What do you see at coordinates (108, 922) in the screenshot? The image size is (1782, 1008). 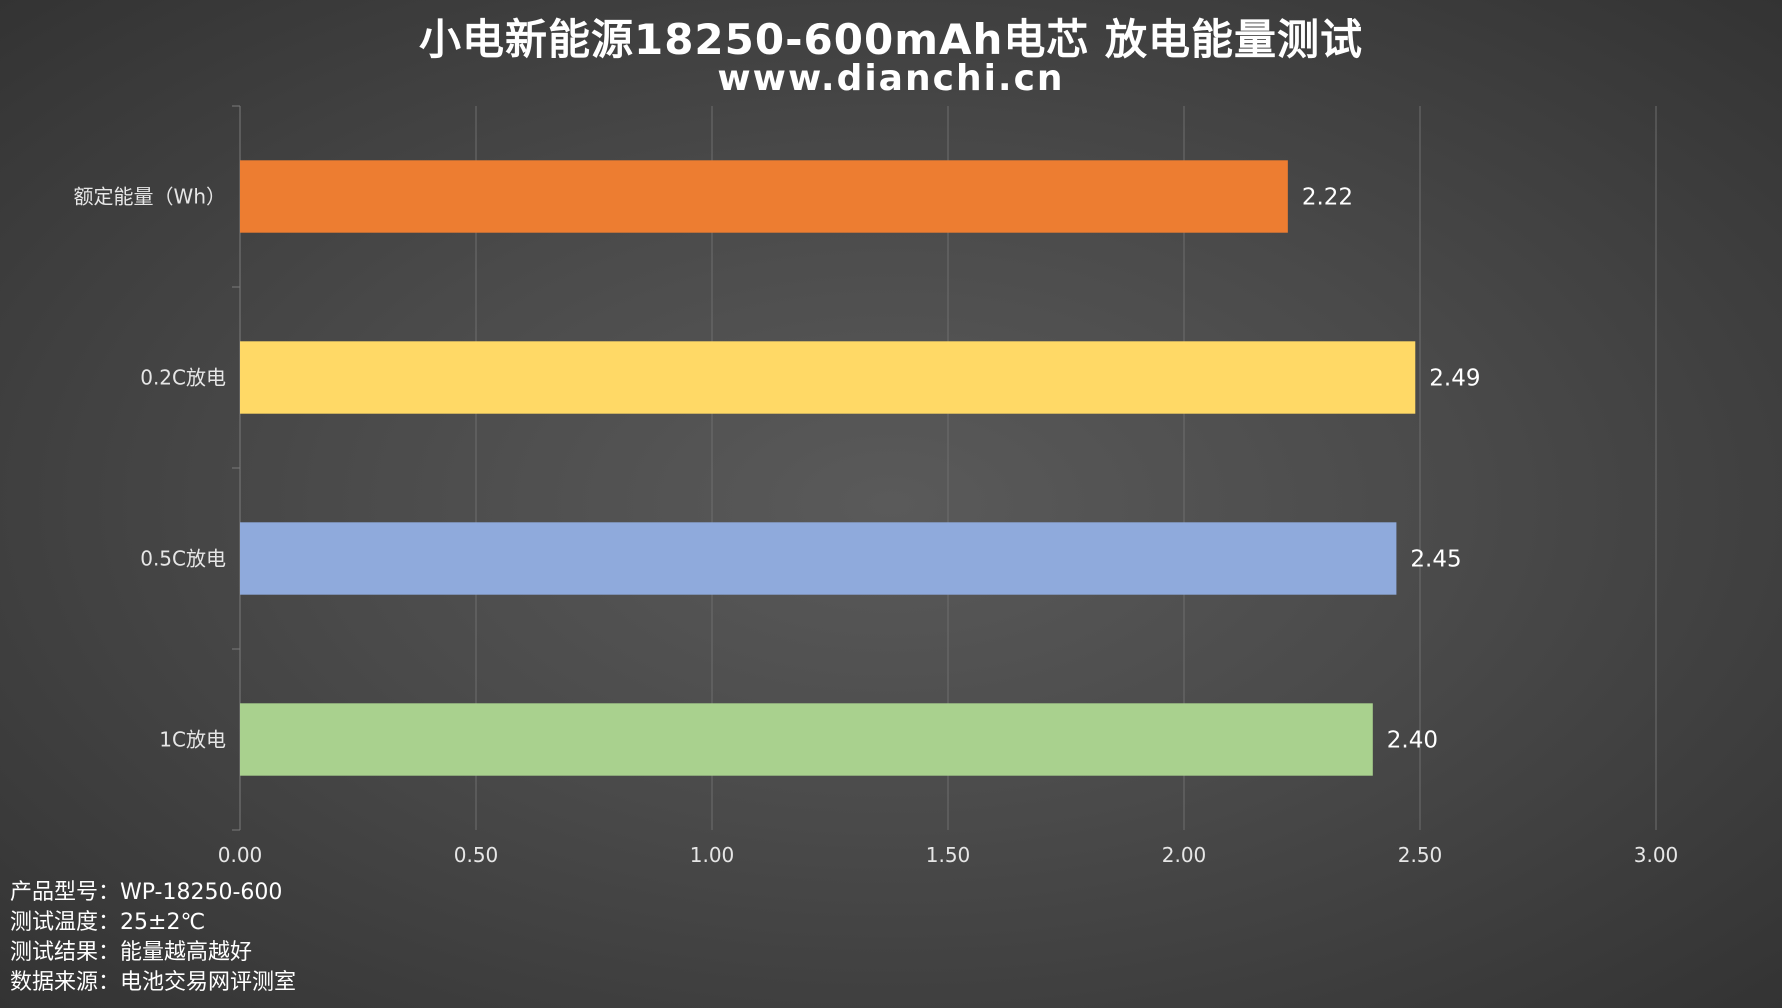 I see `note-temperature: 测试温度：25±2℃` at bounding box center [108, 922].